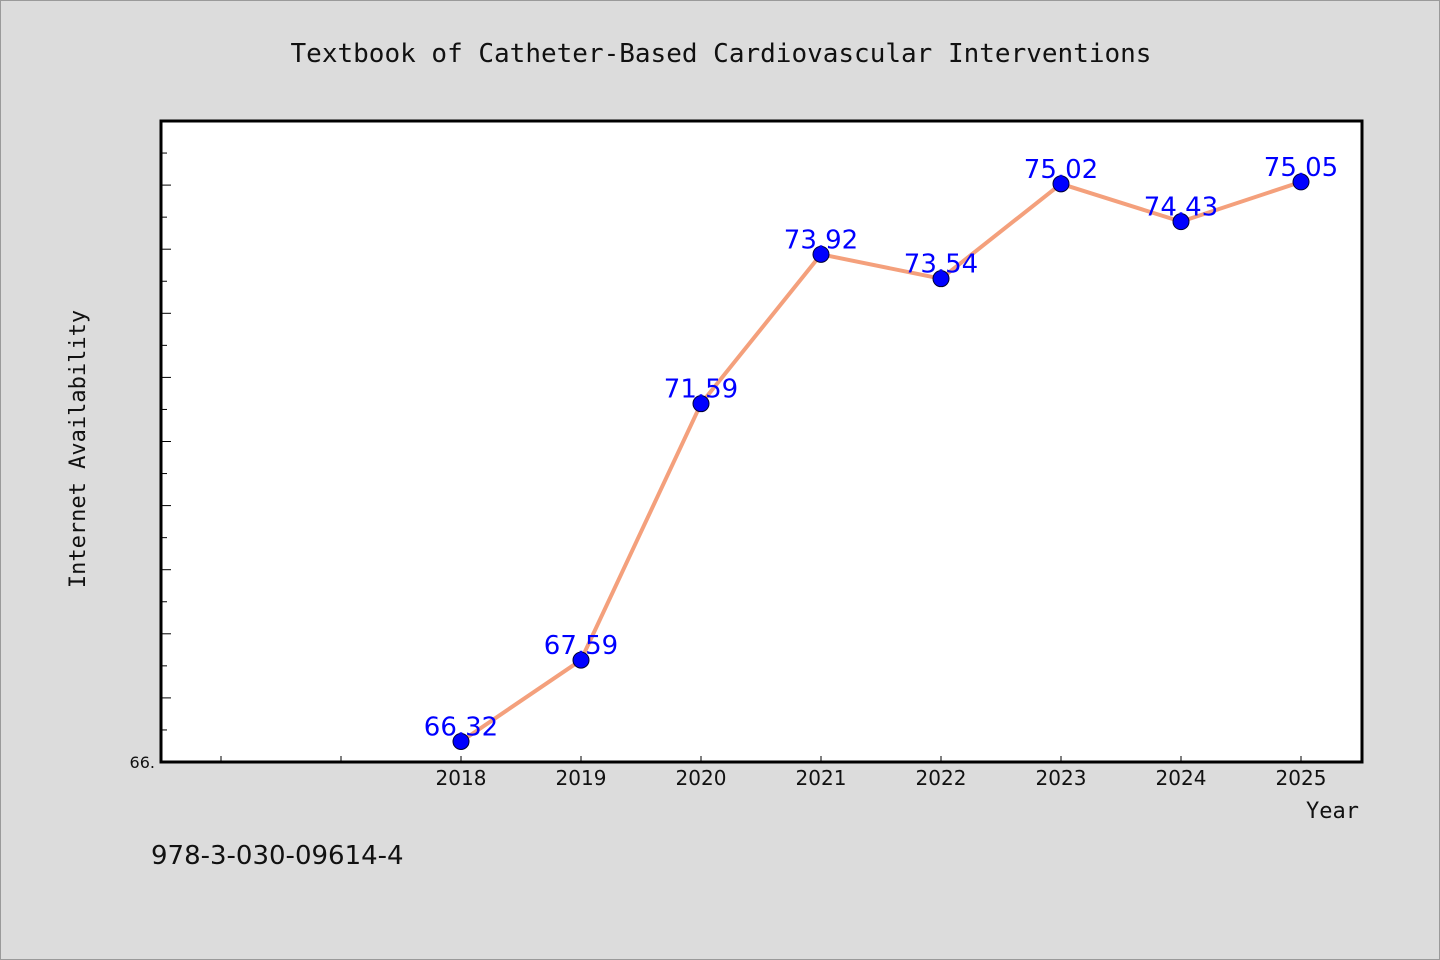 This screenshot has width=1440, height=960. Describe the element at coordinates (461, 727) in the screenshot. I see `data-label: 66.32` at that location.